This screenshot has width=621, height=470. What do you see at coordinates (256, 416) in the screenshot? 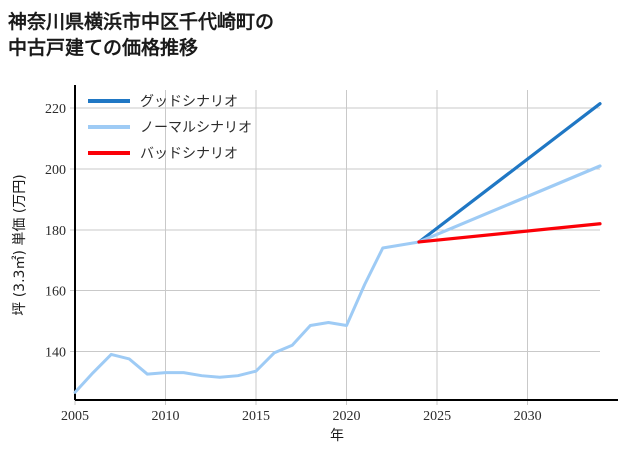
I see `x-tick-label: 2015` at bounding box center [256, 416].